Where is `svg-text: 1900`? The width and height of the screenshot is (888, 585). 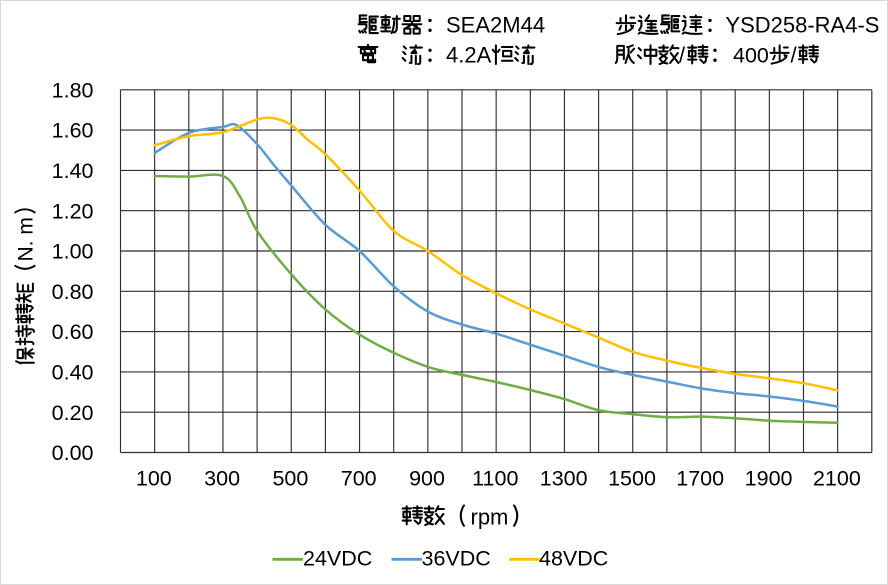
svg-text: 1900 is located at coordinates (769, 479).